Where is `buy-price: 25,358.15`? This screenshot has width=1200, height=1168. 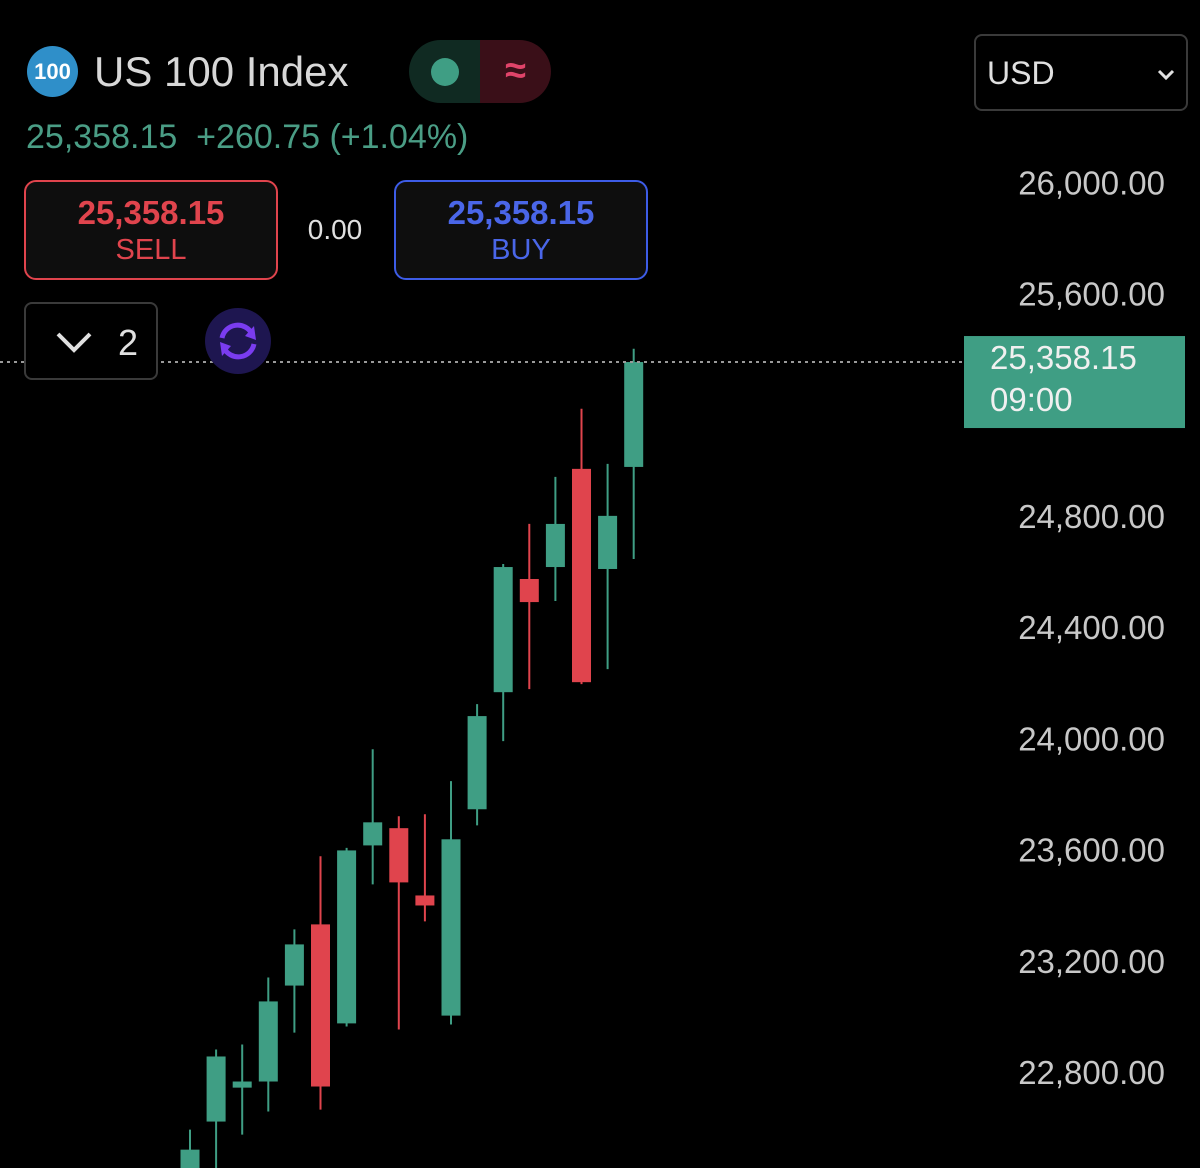
buy-price: 25,358.15 is located at coordinates (521, 212).